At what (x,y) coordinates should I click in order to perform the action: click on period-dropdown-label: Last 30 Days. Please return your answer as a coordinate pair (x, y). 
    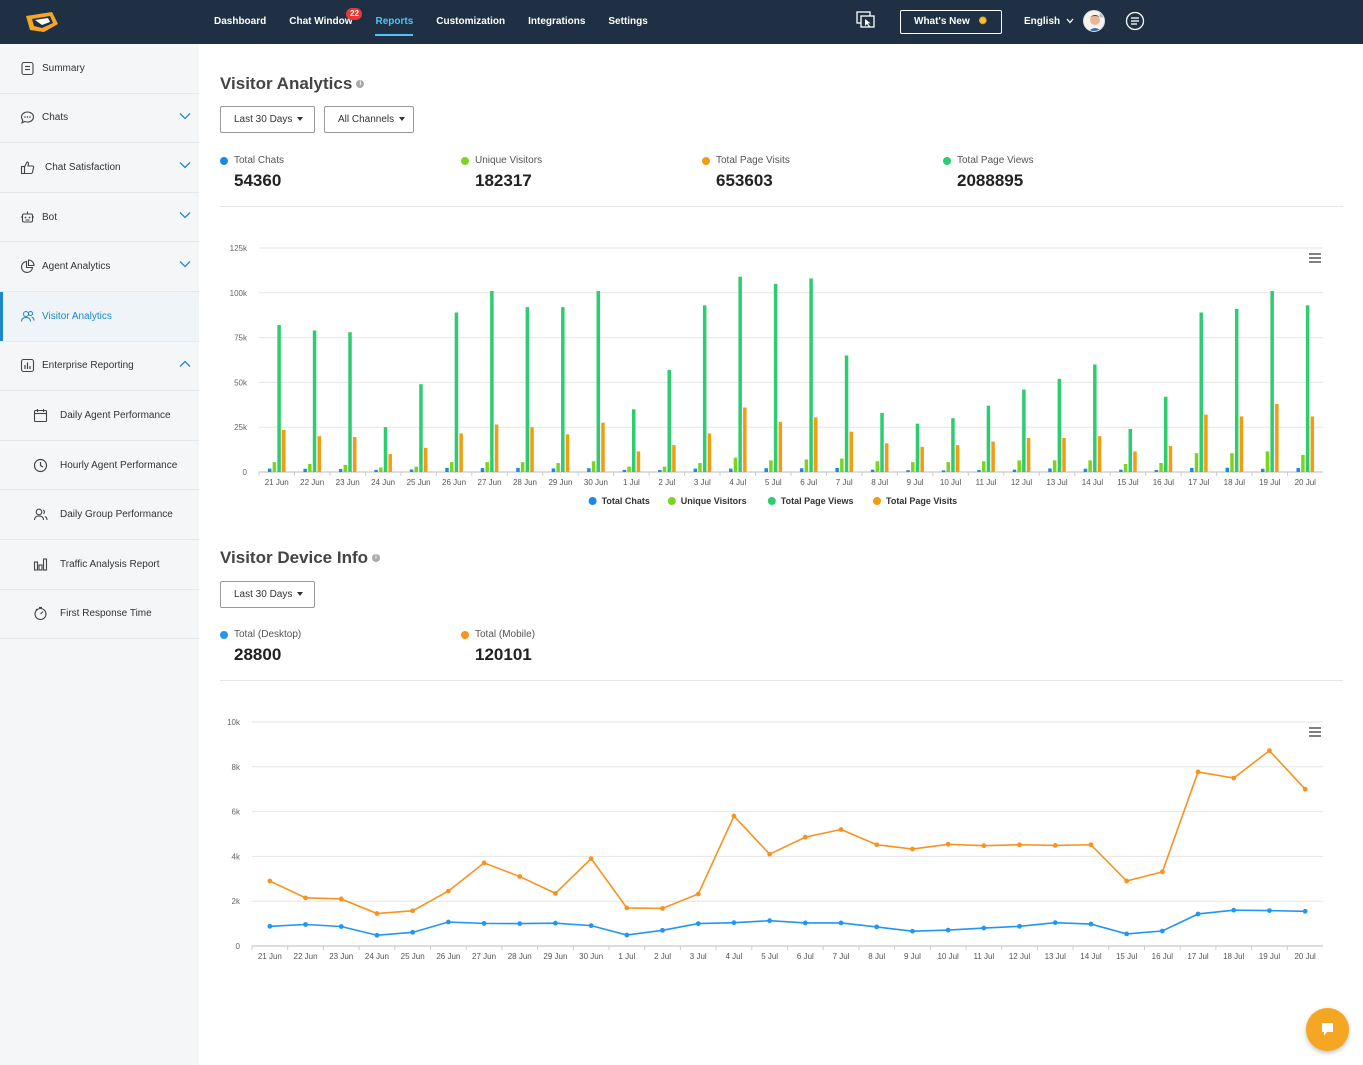
    Looking at the image, I should click on (263, 119).